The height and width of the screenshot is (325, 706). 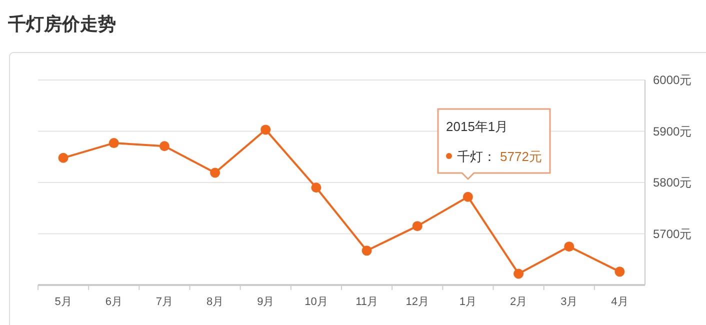 What do you see at coordinates (569, 302) in the screenshot?
I see `x-tick-label: 3月` at bounding box center [569, 302].